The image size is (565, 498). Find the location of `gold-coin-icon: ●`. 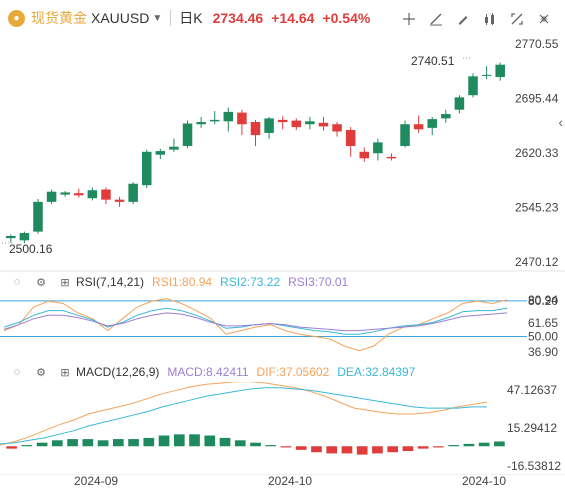

gold-coin-icon: ● is located at coordinates (16, 18).